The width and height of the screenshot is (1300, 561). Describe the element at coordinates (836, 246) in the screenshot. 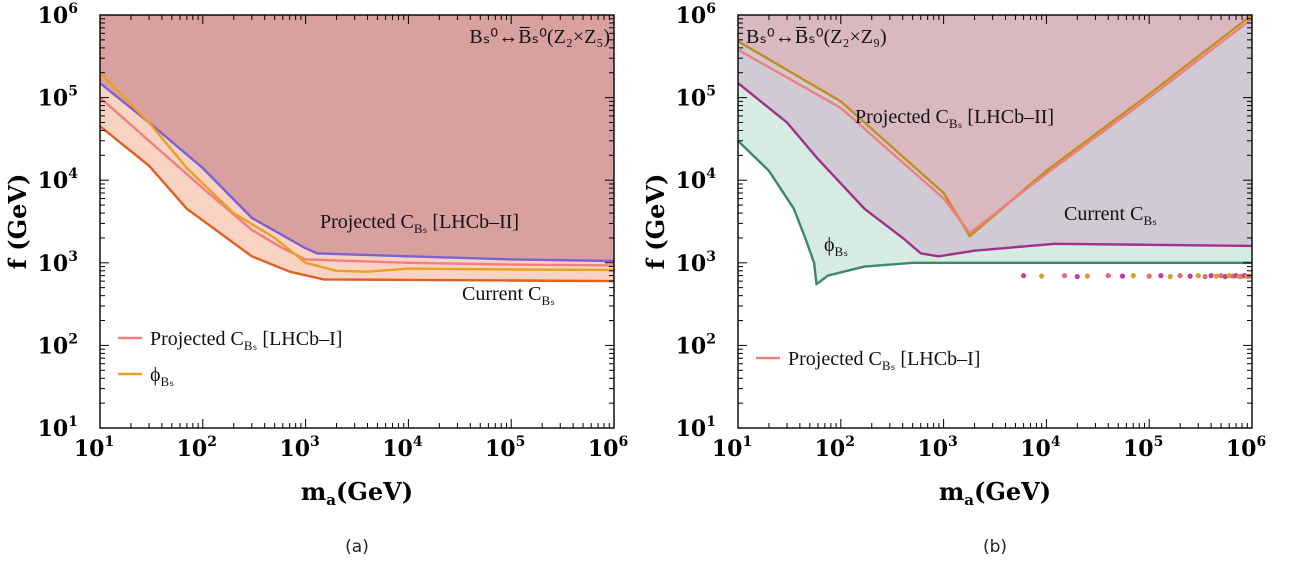

I see `label-phi: ϕBₛ` at that location.